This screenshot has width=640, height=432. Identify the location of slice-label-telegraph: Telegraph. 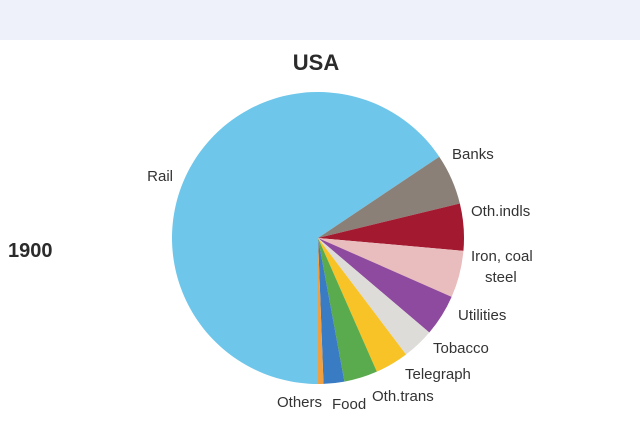
(438, 374).